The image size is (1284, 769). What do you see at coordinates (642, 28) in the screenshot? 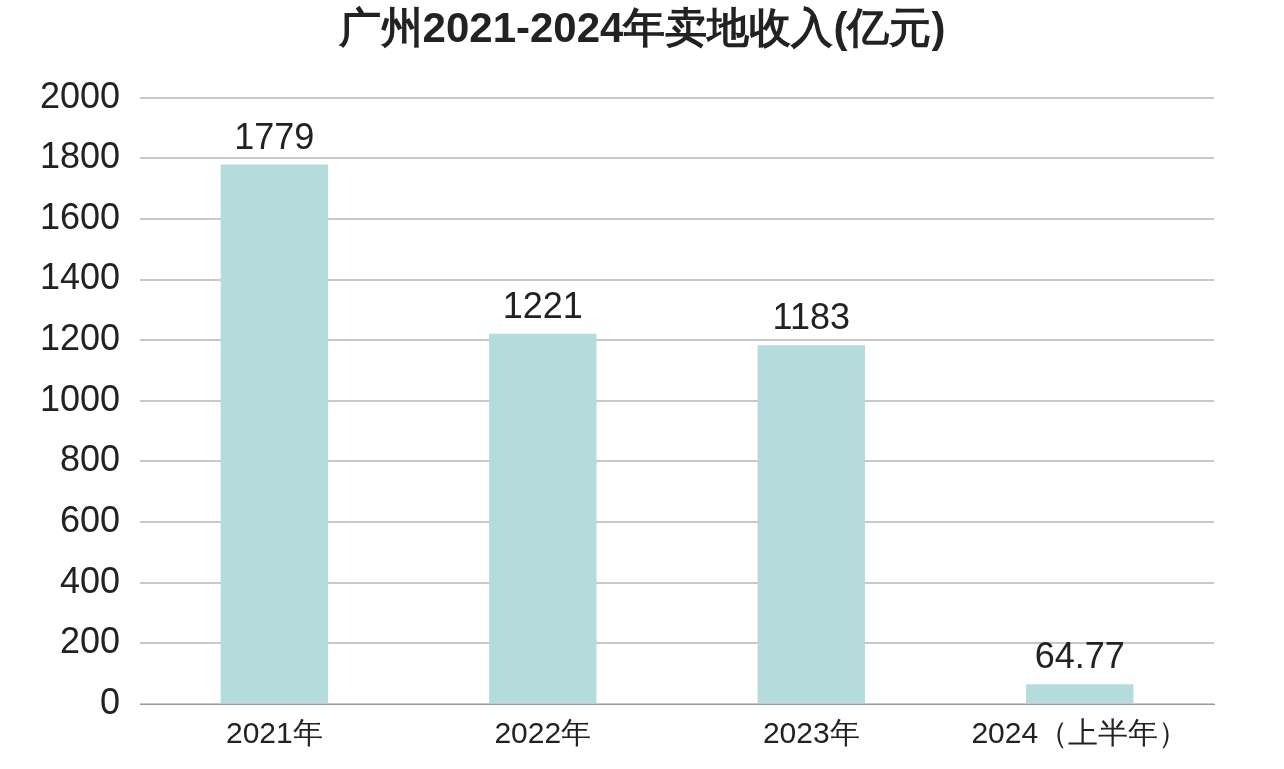
I see `chart-title: 广州2021-2024年卖地收入(亿元)` at bounding box center [642, 28].